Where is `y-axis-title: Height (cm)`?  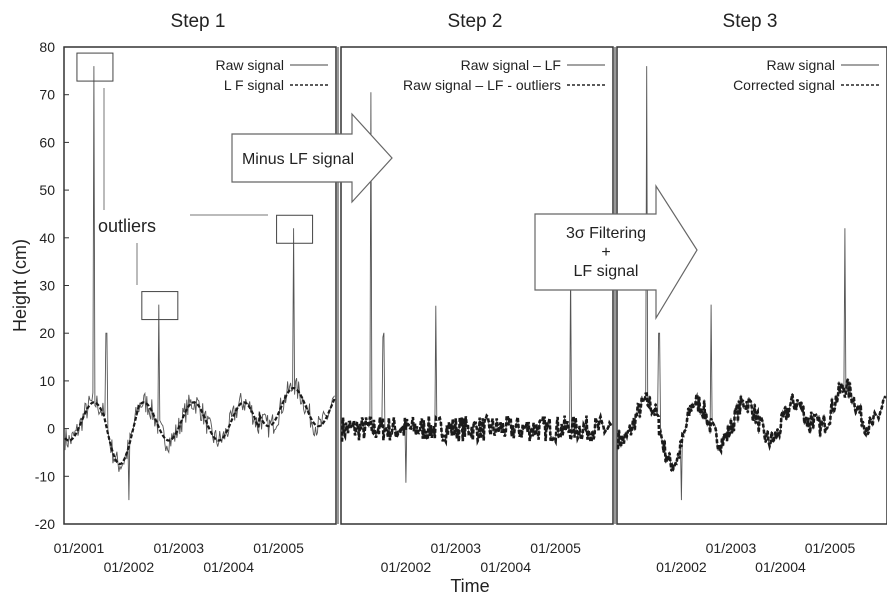 y-axis-title: Height (cm) is located at coordinates (20, 285).